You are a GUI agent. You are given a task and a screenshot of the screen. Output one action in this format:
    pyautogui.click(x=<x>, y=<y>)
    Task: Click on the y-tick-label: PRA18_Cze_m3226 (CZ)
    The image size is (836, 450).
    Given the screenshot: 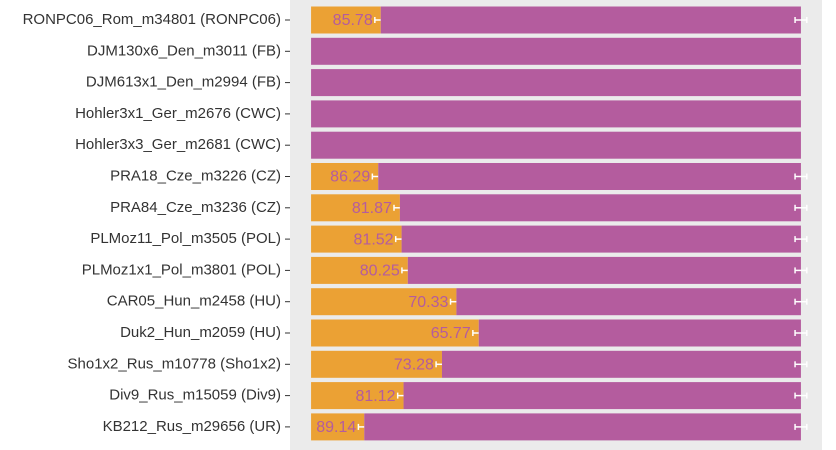 What is the action you would take?
    pyautogui.click(x=195, y=175)
    